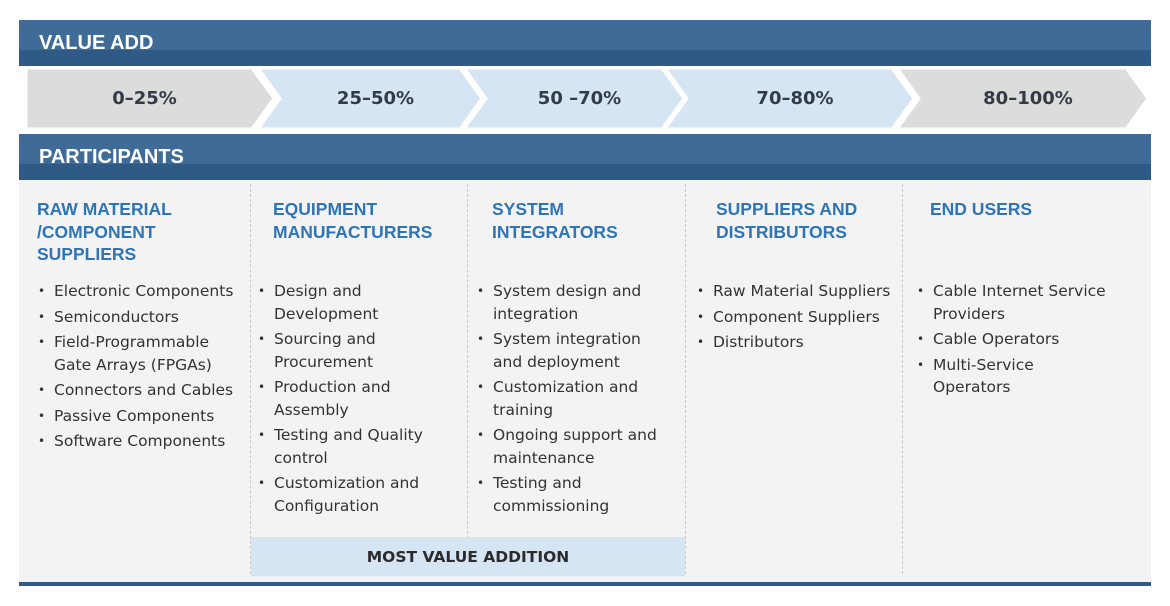 Image resolution: width=1170 pixels, height=606 pixels. I want to click on list-item: • Distributors, so click(793, 342).